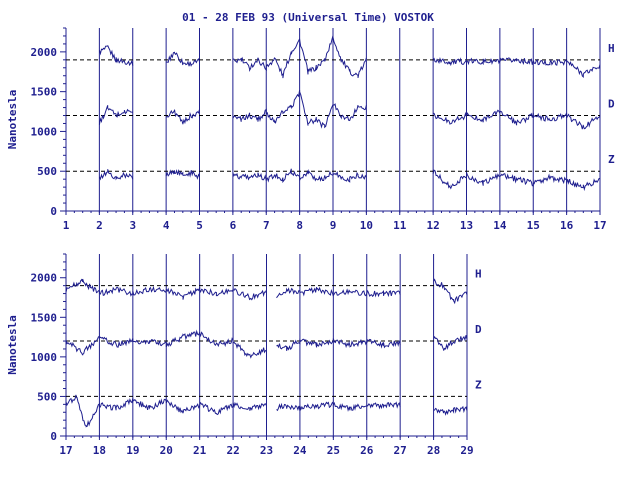 The height and width of the screenshot is (480, 640). Describe the element at coordinates (233, 225) in the screenshot. I see `x-tick-label: 6` at that location.